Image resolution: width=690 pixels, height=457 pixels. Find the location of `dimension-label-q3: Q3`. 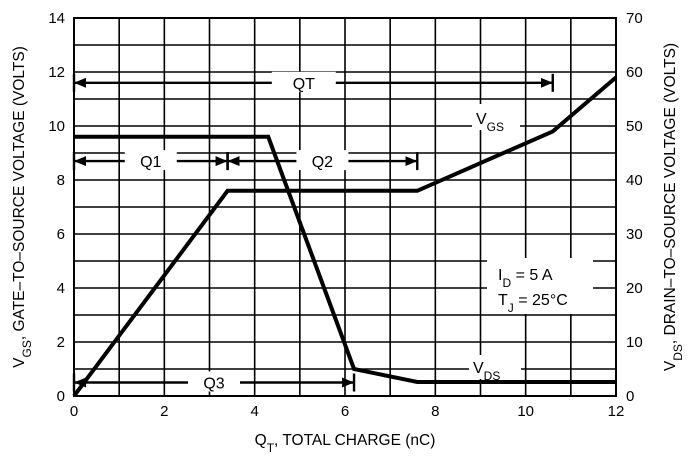

dimension-label-q3: Q3 is located at coordinates (213, 384).